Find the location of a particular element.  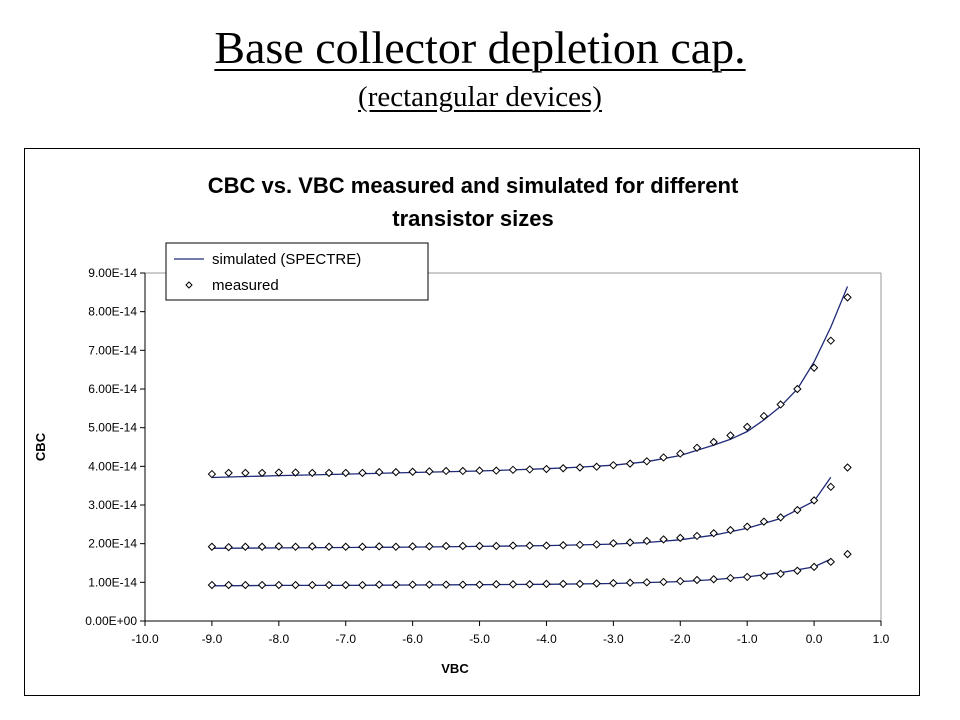

x-tick-label: -7.0 is located at coordinates (345, 639).